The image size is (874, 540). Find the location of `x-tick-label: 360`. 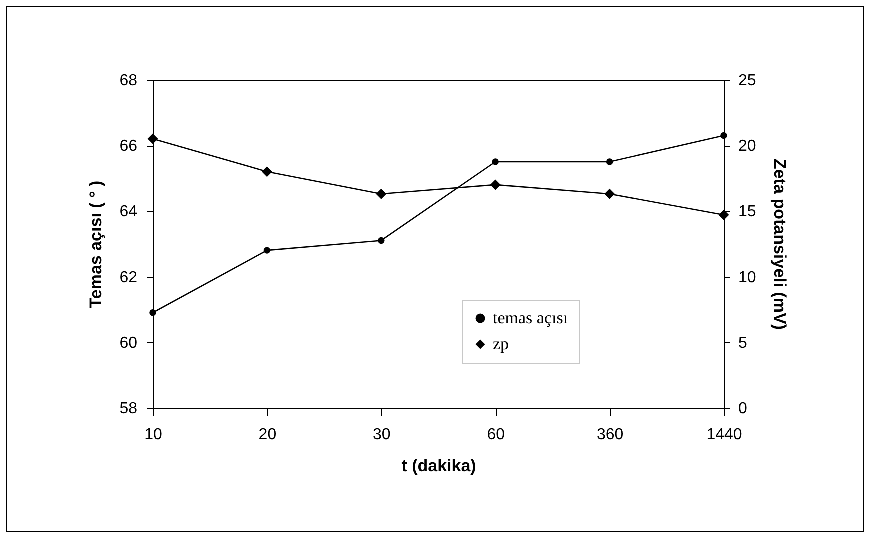

x-tick-label: 360 is located at coordinates (610, 435).